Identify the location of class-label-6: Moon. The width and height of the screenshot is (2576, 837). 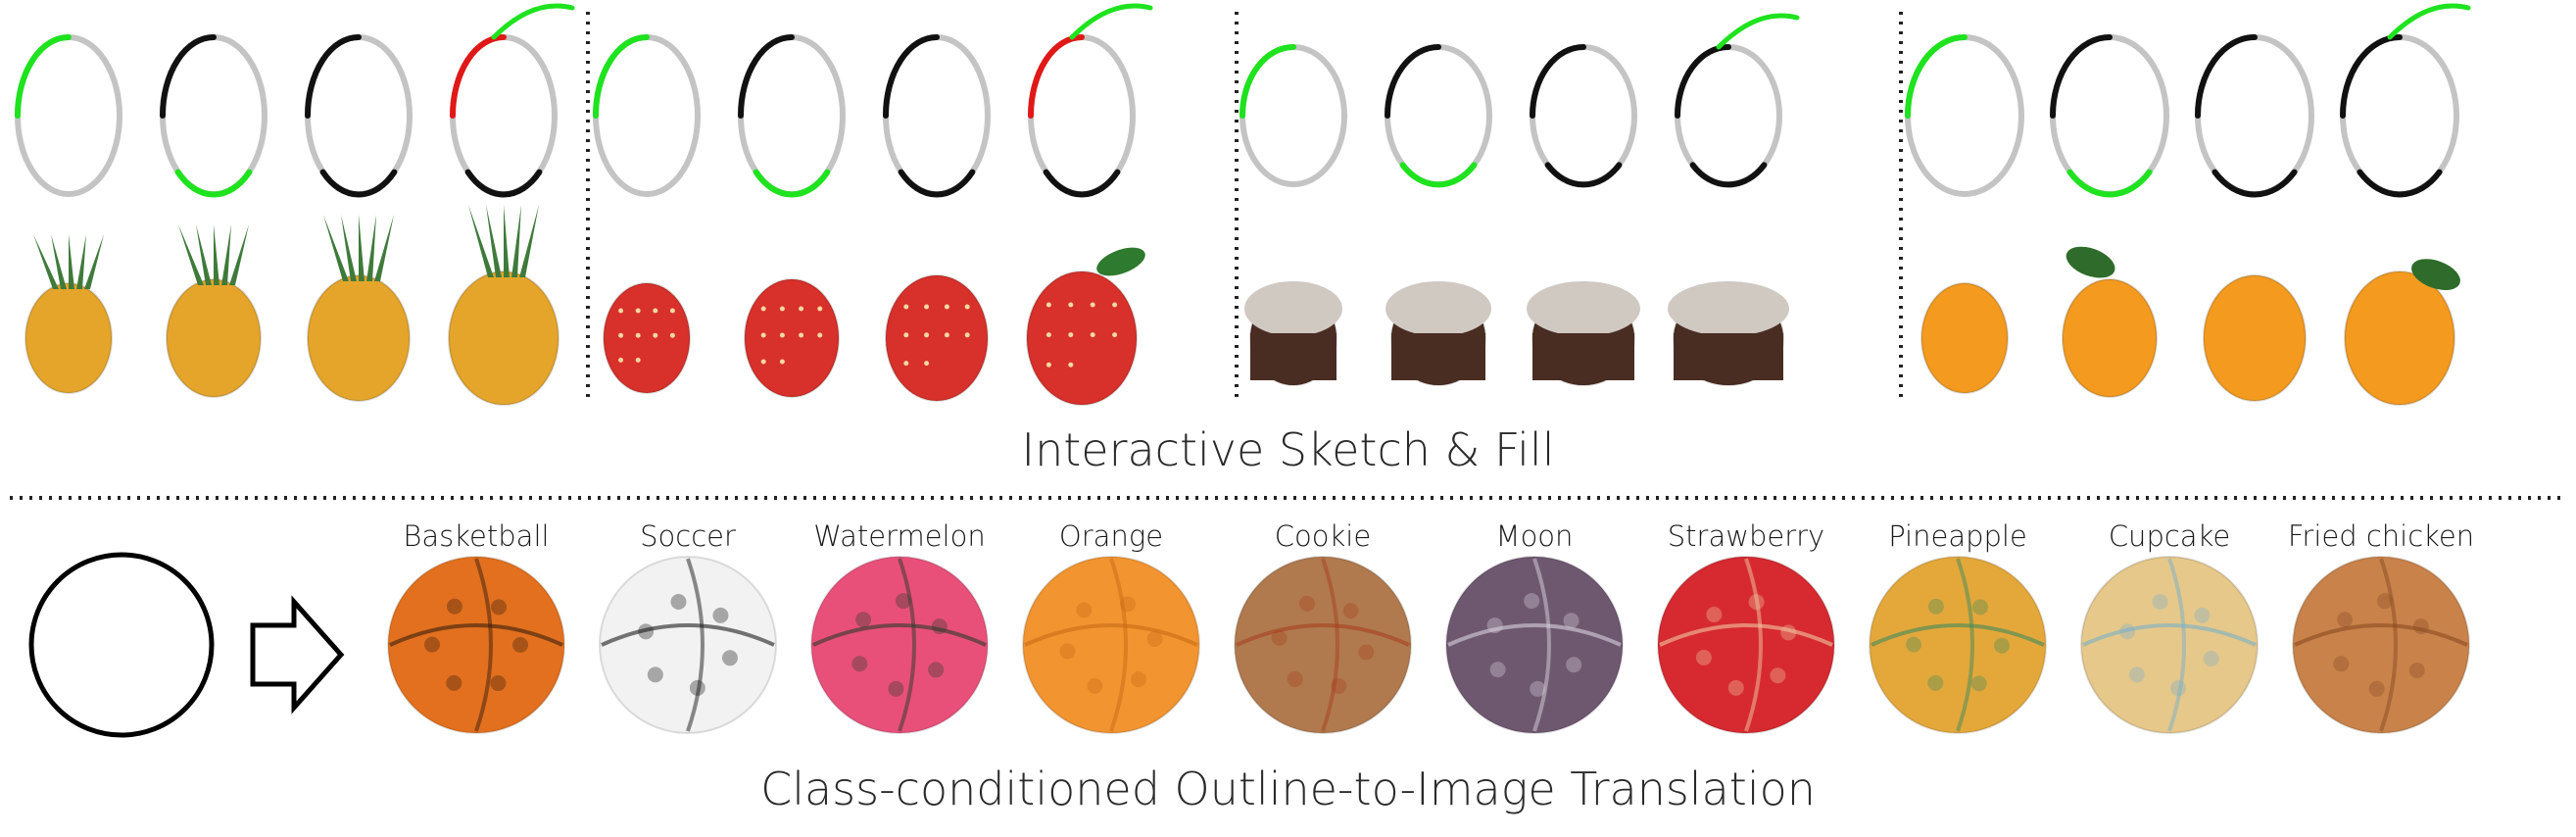
(1534, 536).